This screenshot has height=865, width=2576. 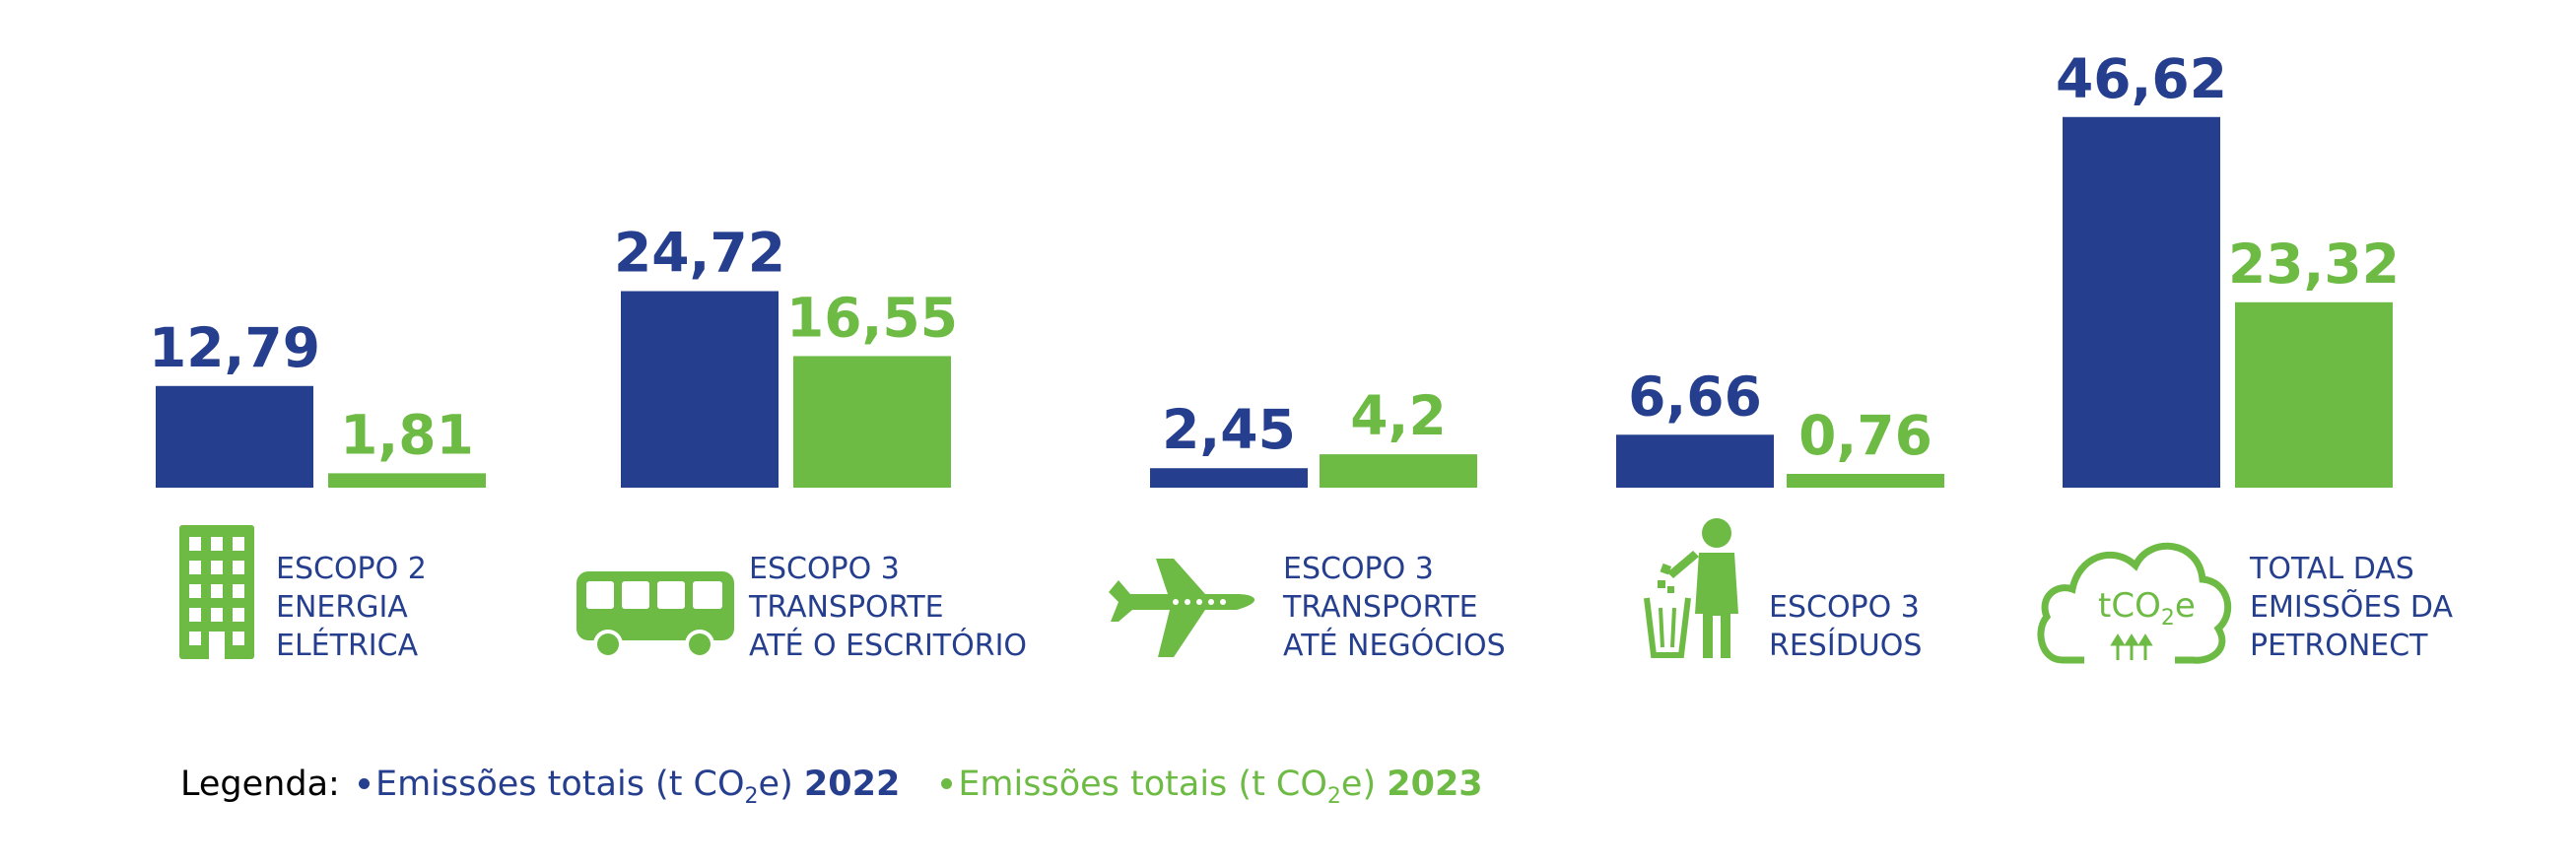 What do you see at coordinates (1182, 608) in the screenshot?
I see `airplane-icon` at bounding box center [1182, 608].